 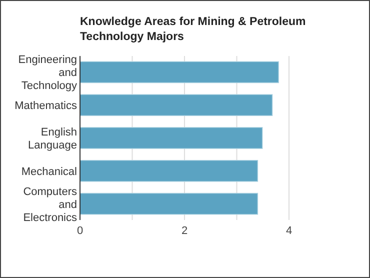 I want to click on y-tick-label: Mathematics, so click(x=46, y=106).